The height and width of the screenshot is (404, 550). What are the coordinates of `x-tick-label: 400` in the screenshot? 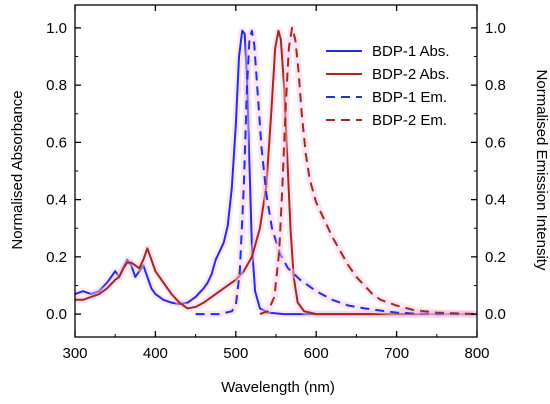 It's located at (155, 353).